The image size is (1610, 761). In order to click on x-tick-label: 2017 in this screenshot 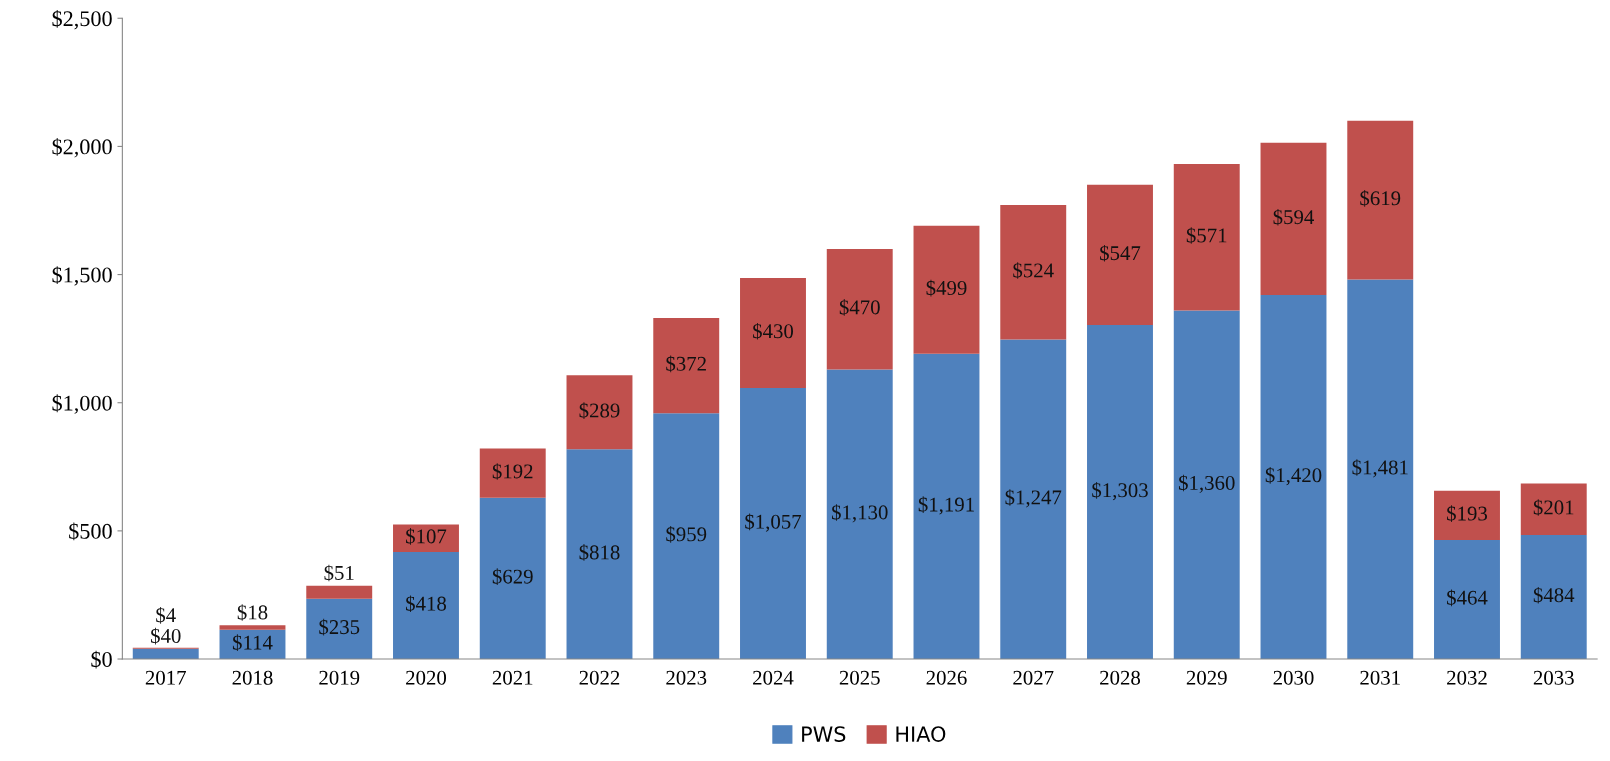, I will do `click(165, 677)`.